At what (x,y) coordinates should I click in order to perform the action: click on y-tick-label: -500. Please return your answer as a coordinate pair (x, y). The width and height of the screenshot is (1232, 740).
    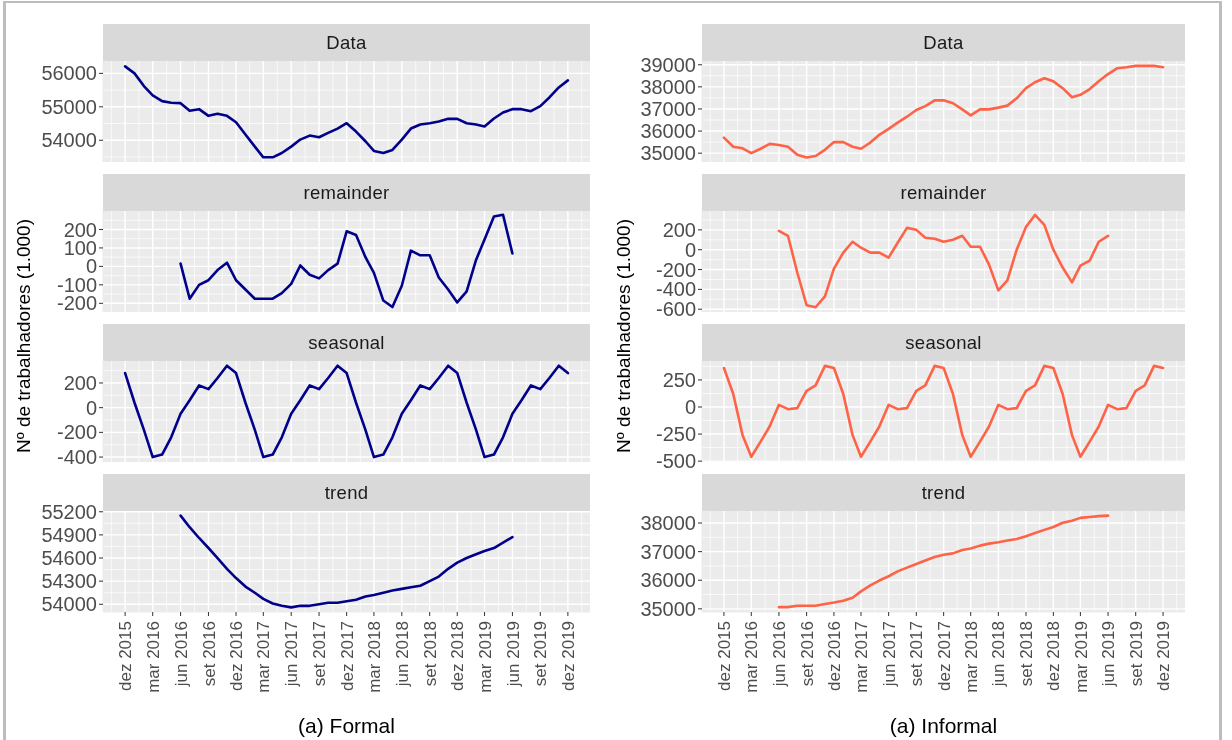
    Looking at the image, I should click on (675, 461).